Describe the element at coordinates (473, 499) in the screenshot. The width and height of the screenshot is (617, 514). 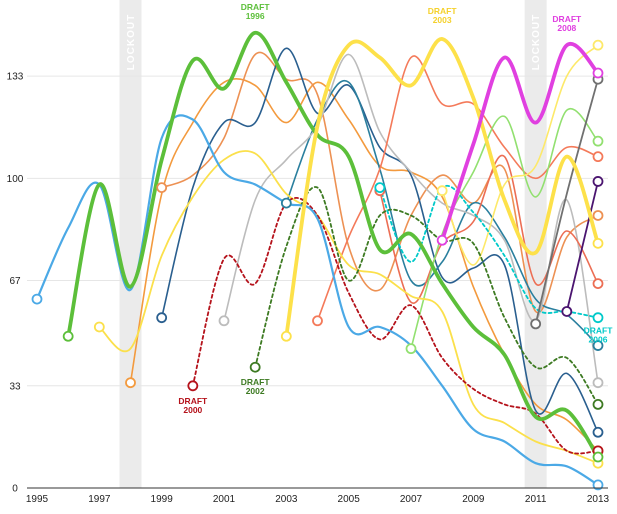
I see `x-tick-label: 2009` at that location.